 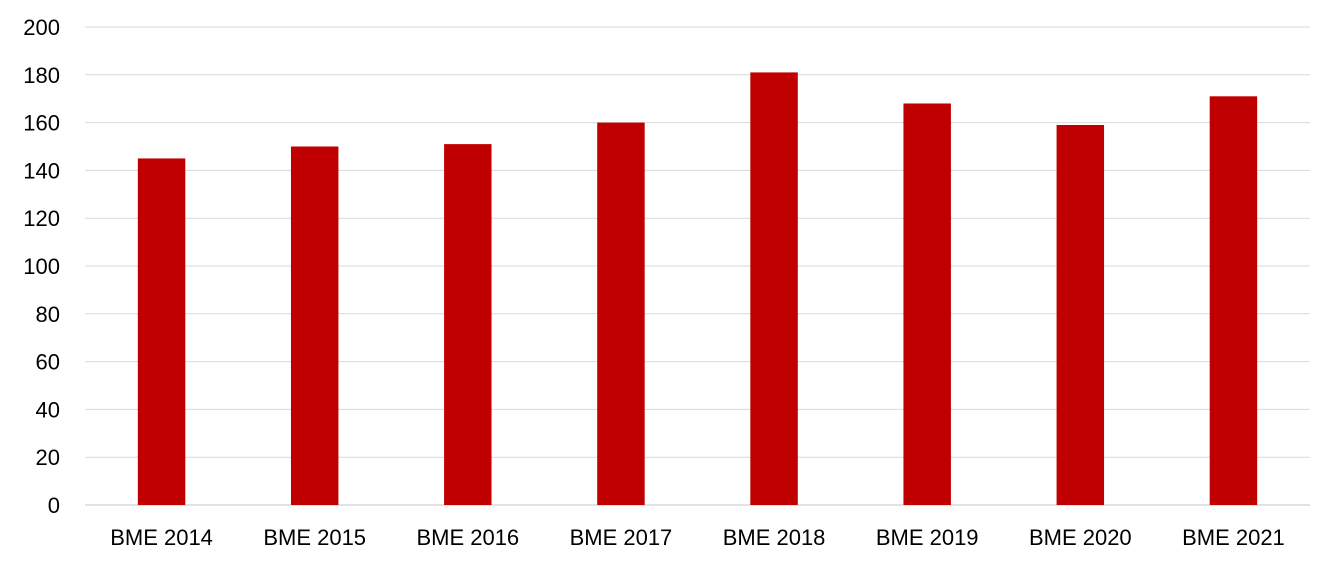 I want to click on bar-bme-2016, so click(x=468, y=325).